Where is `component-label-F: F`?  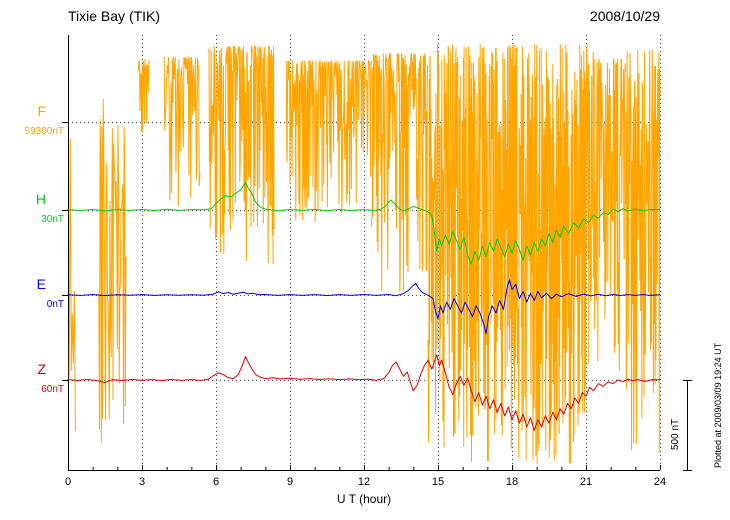 component-label-F: F is located at coordinates (41, 111).